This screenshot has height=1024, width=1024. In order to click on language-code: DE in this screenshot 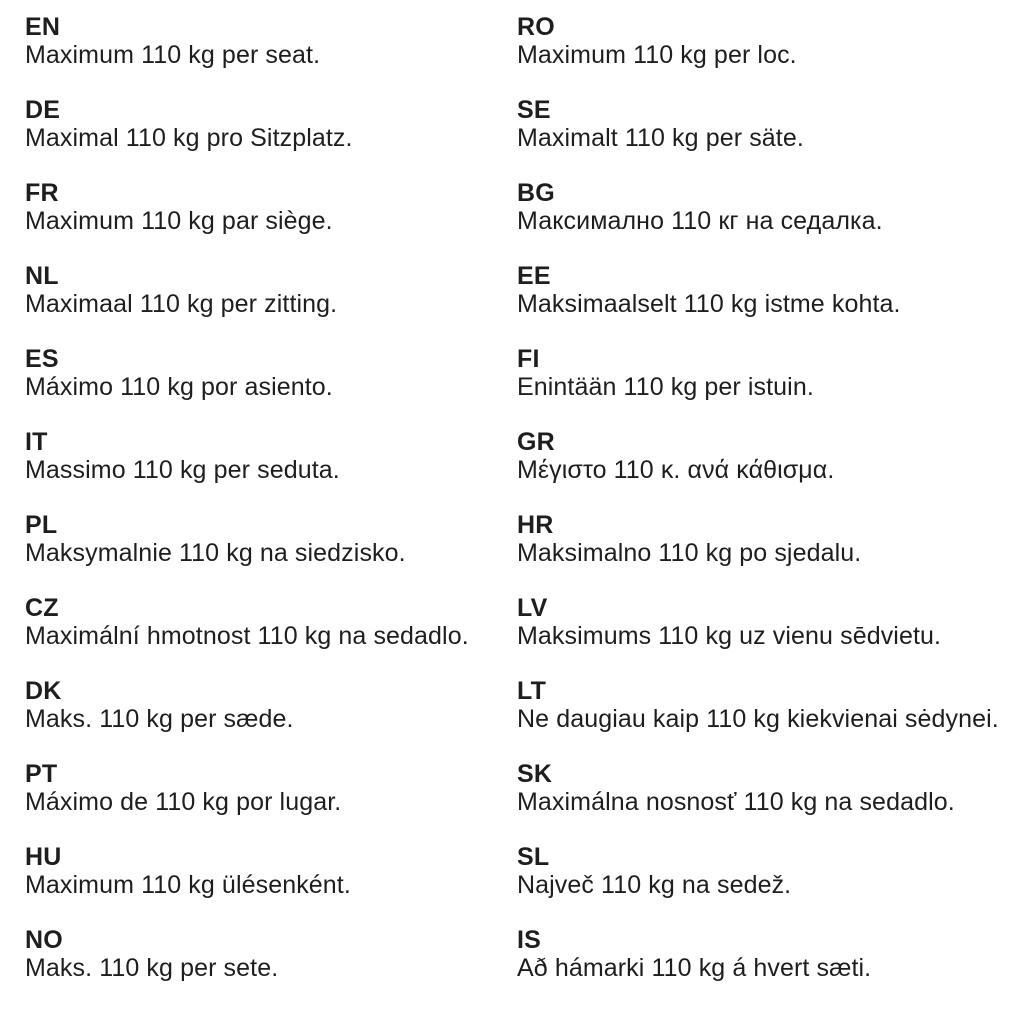, I will do `click(43, 110)`.